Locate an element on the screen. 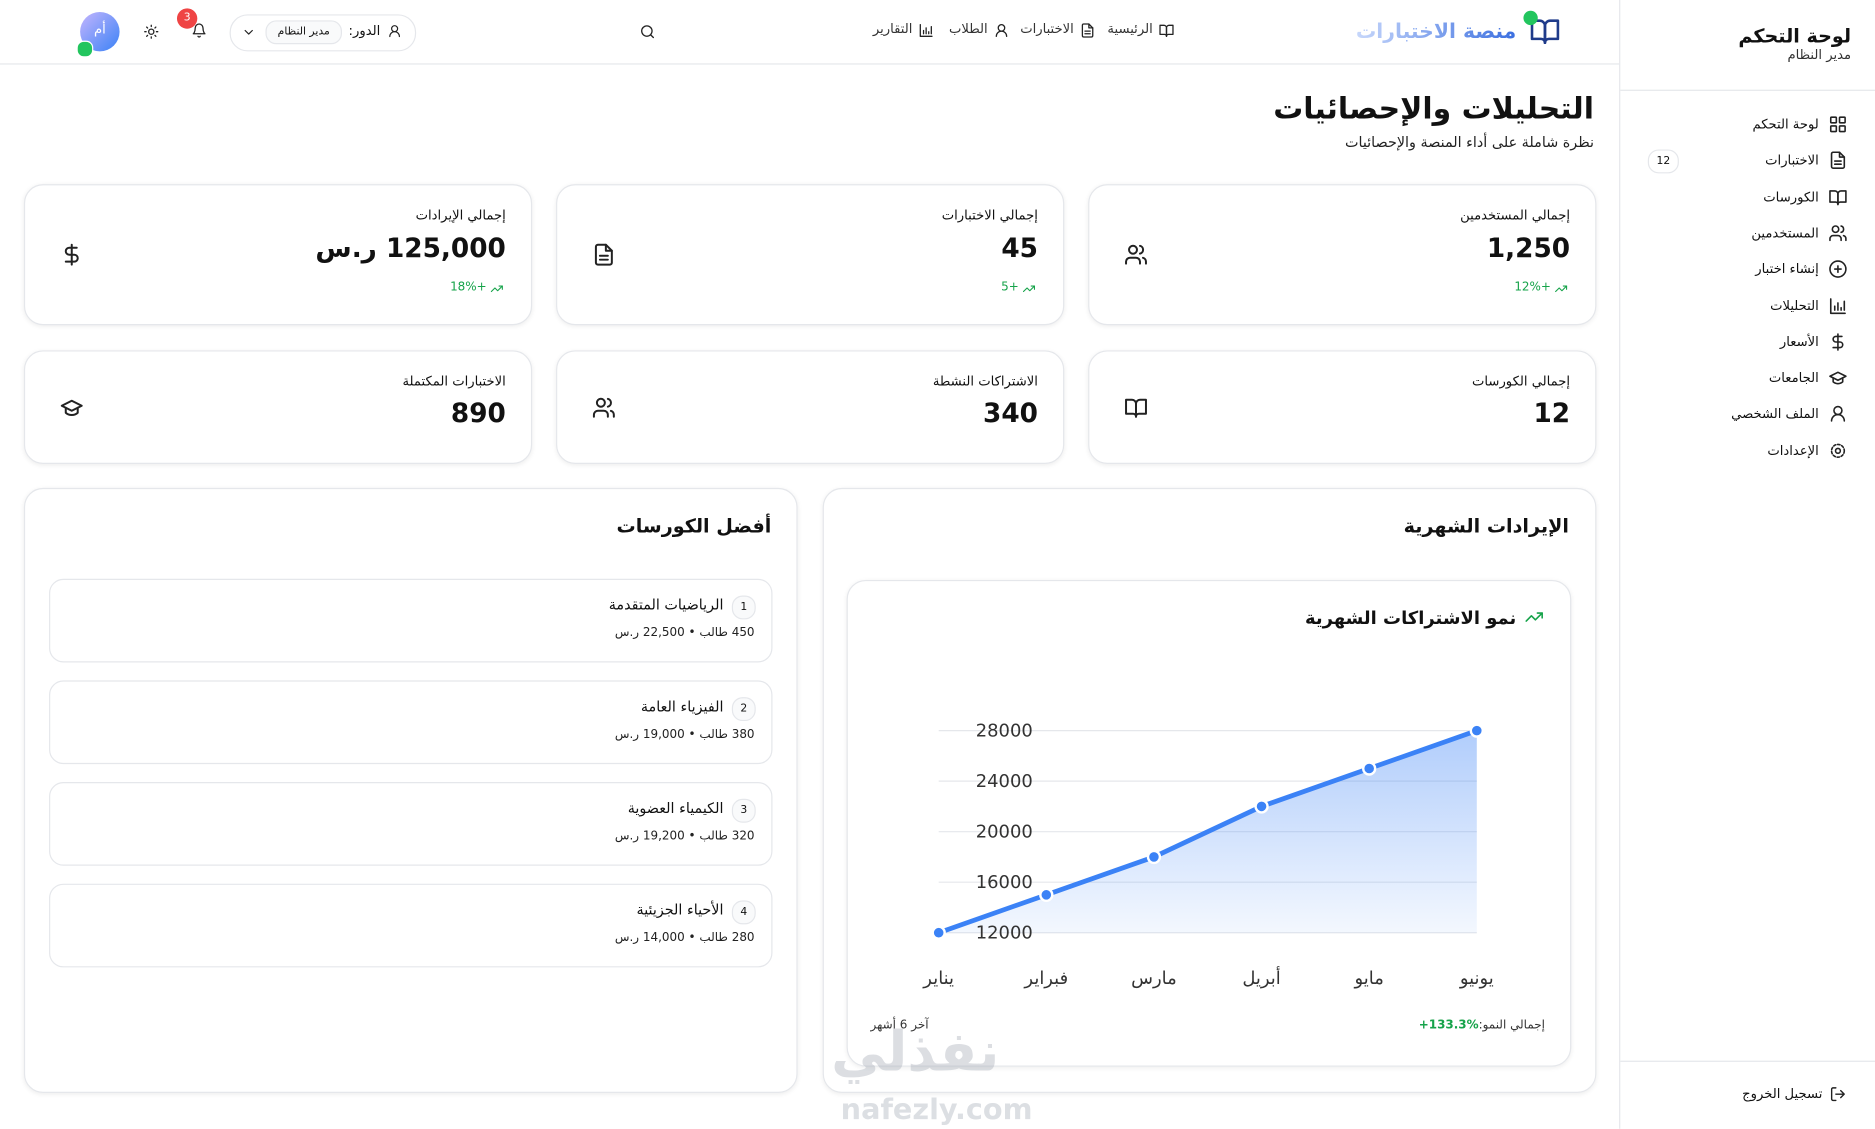 Image resolution: width=1875 pixels, height=1129 pixels. menu-item: الاختبارات is located at coordinates (1792, 160).